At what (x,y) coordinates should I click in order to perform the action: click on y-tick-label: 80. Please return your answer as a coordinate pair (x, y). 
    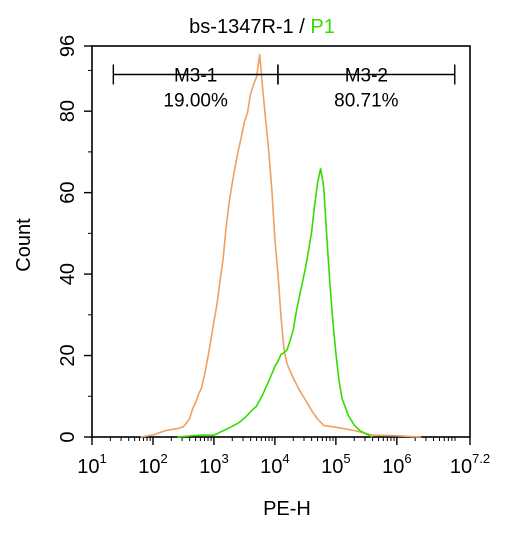
    Looking at the image, I should click on (68, 111).